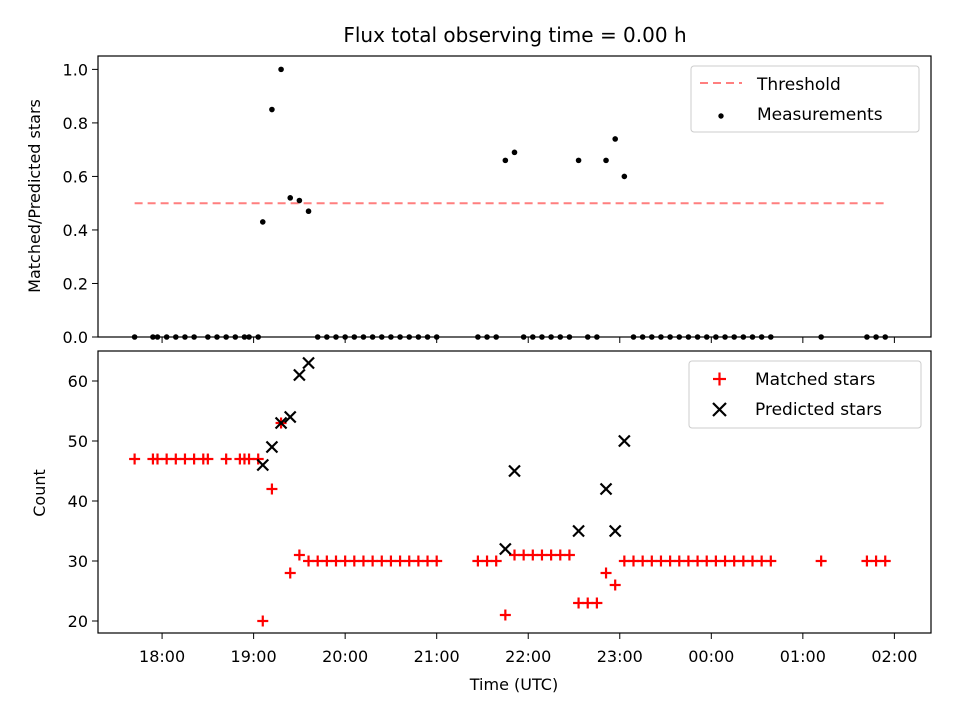 The width and height of the screenshot is (960, 720). What do you see at coordinates (78, 441) in the screenshot?
I see `count-y-tick-label: 50` at bounding box center [78, 441].